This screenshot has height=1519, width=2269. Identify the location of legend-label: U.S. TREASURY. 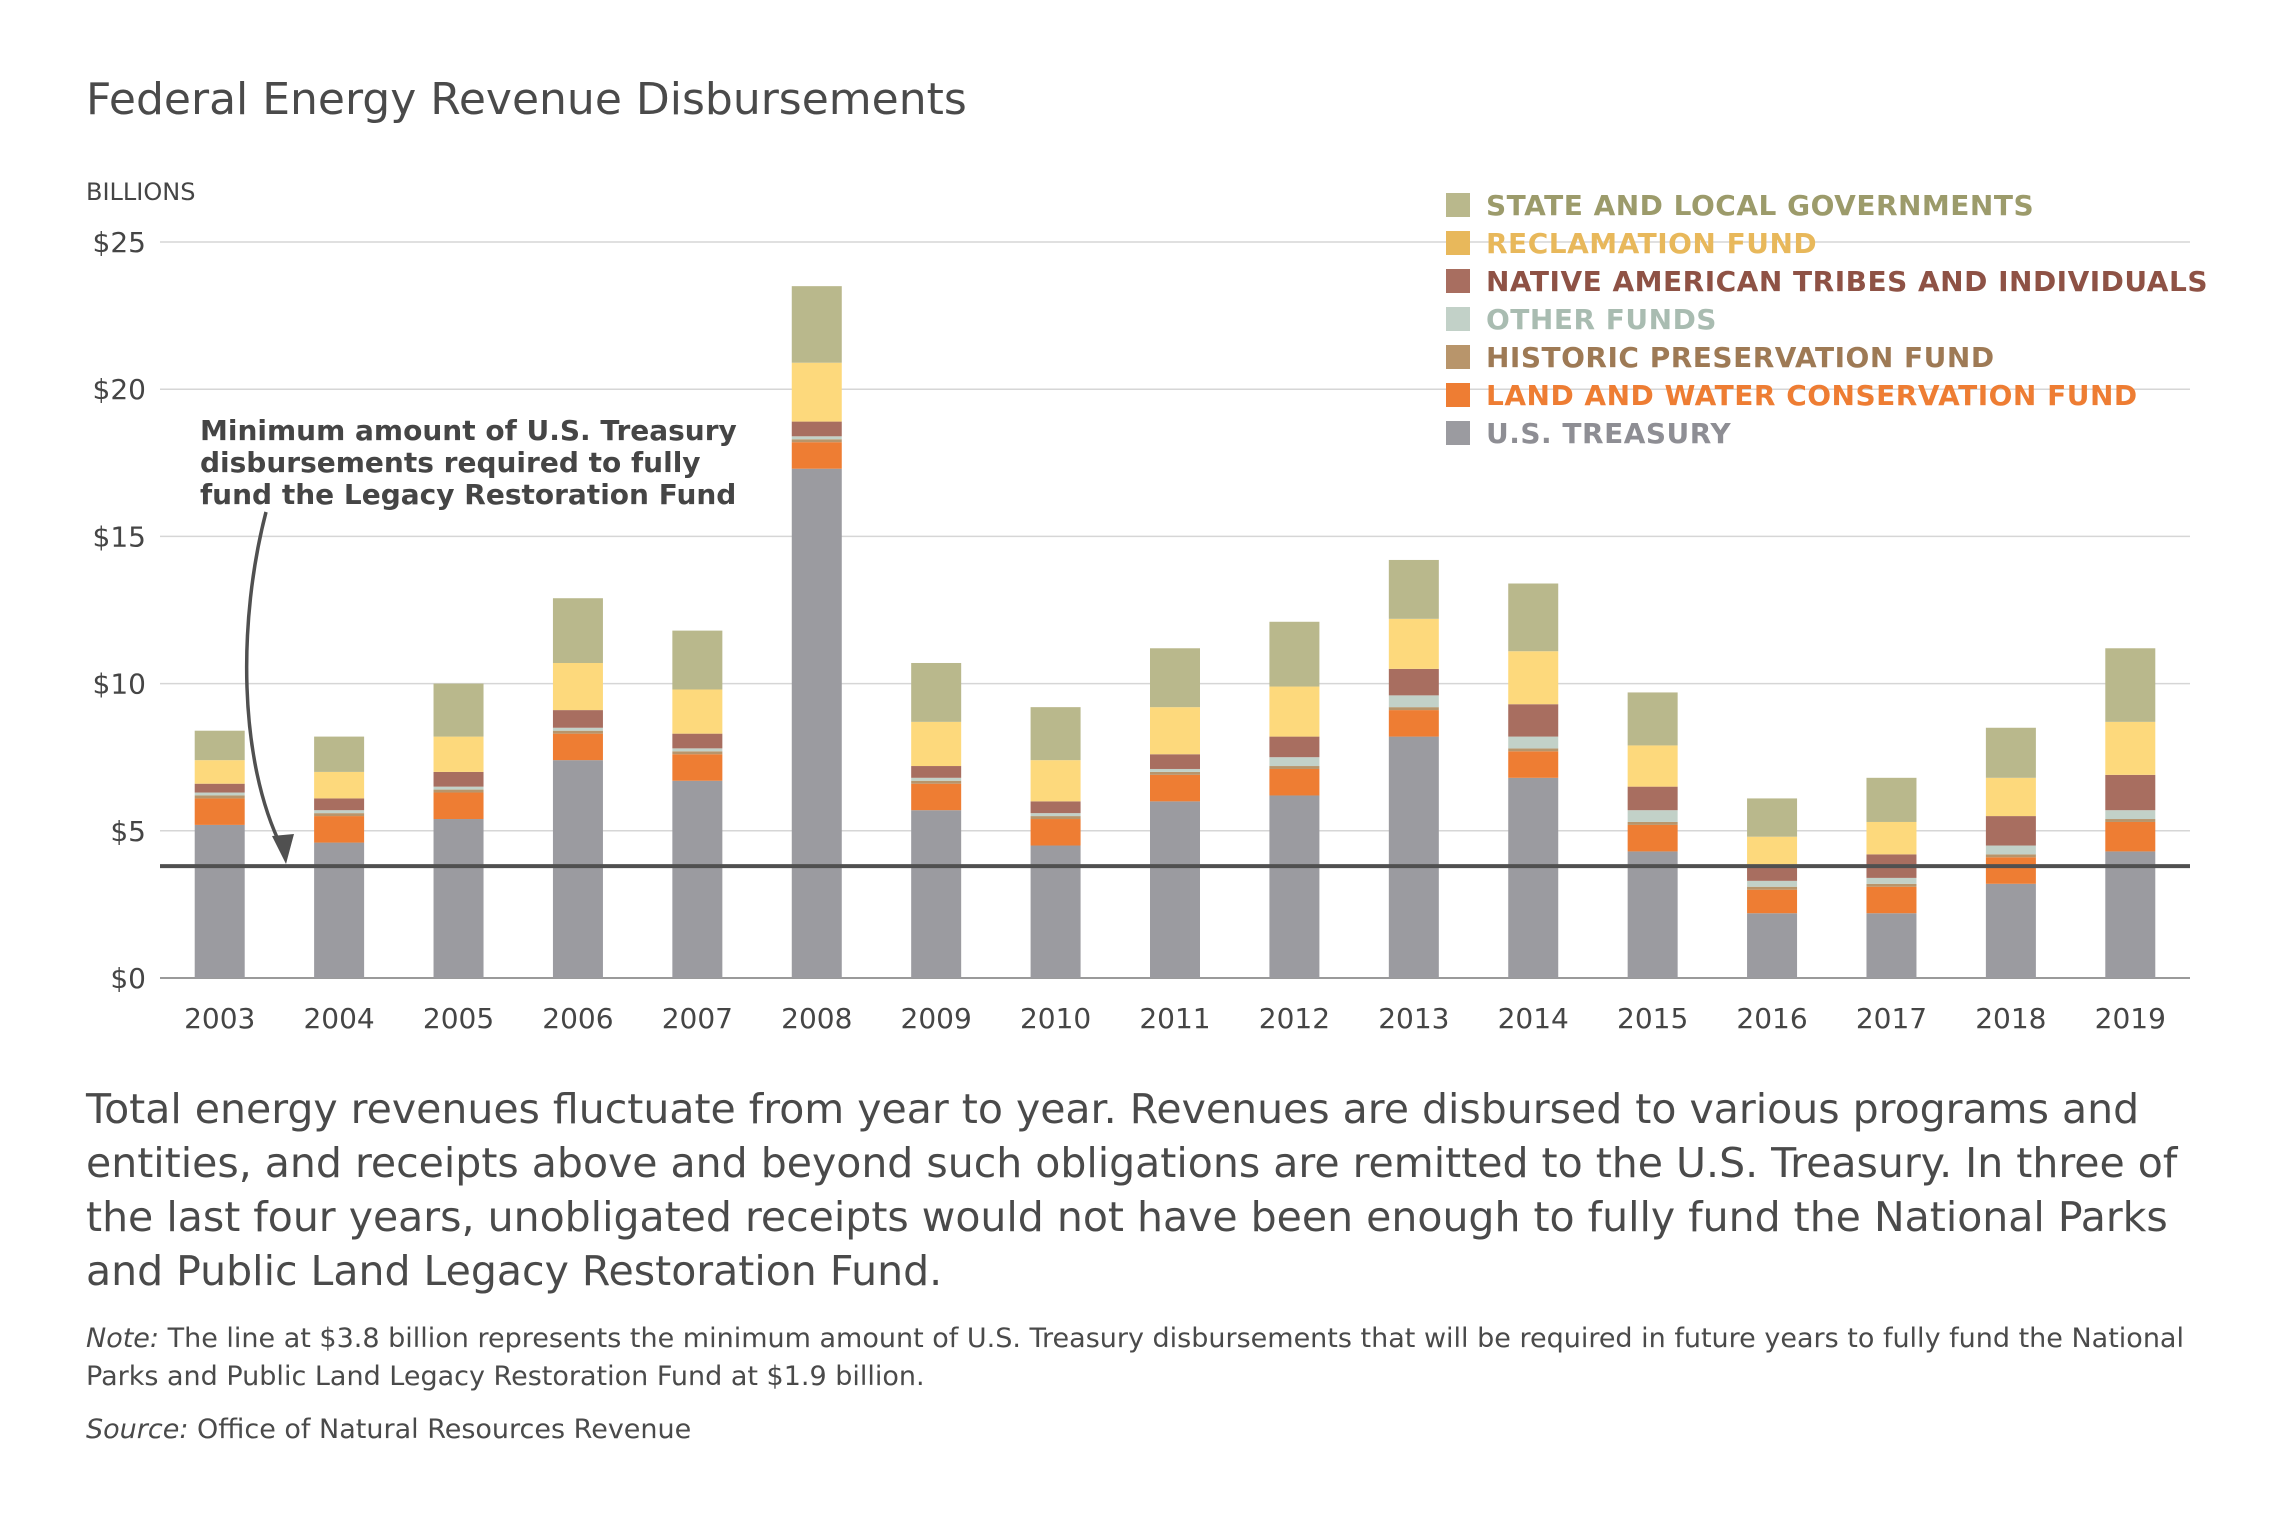
(1609, 433).